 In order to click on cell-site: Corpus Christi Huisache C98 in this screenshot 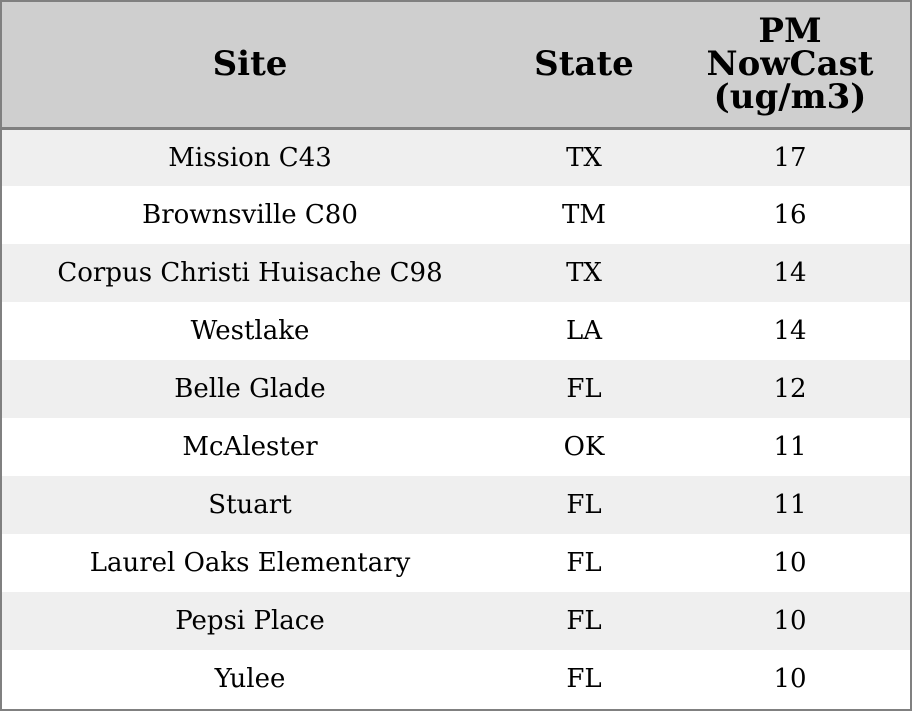, I will do `click(250, 273)`.